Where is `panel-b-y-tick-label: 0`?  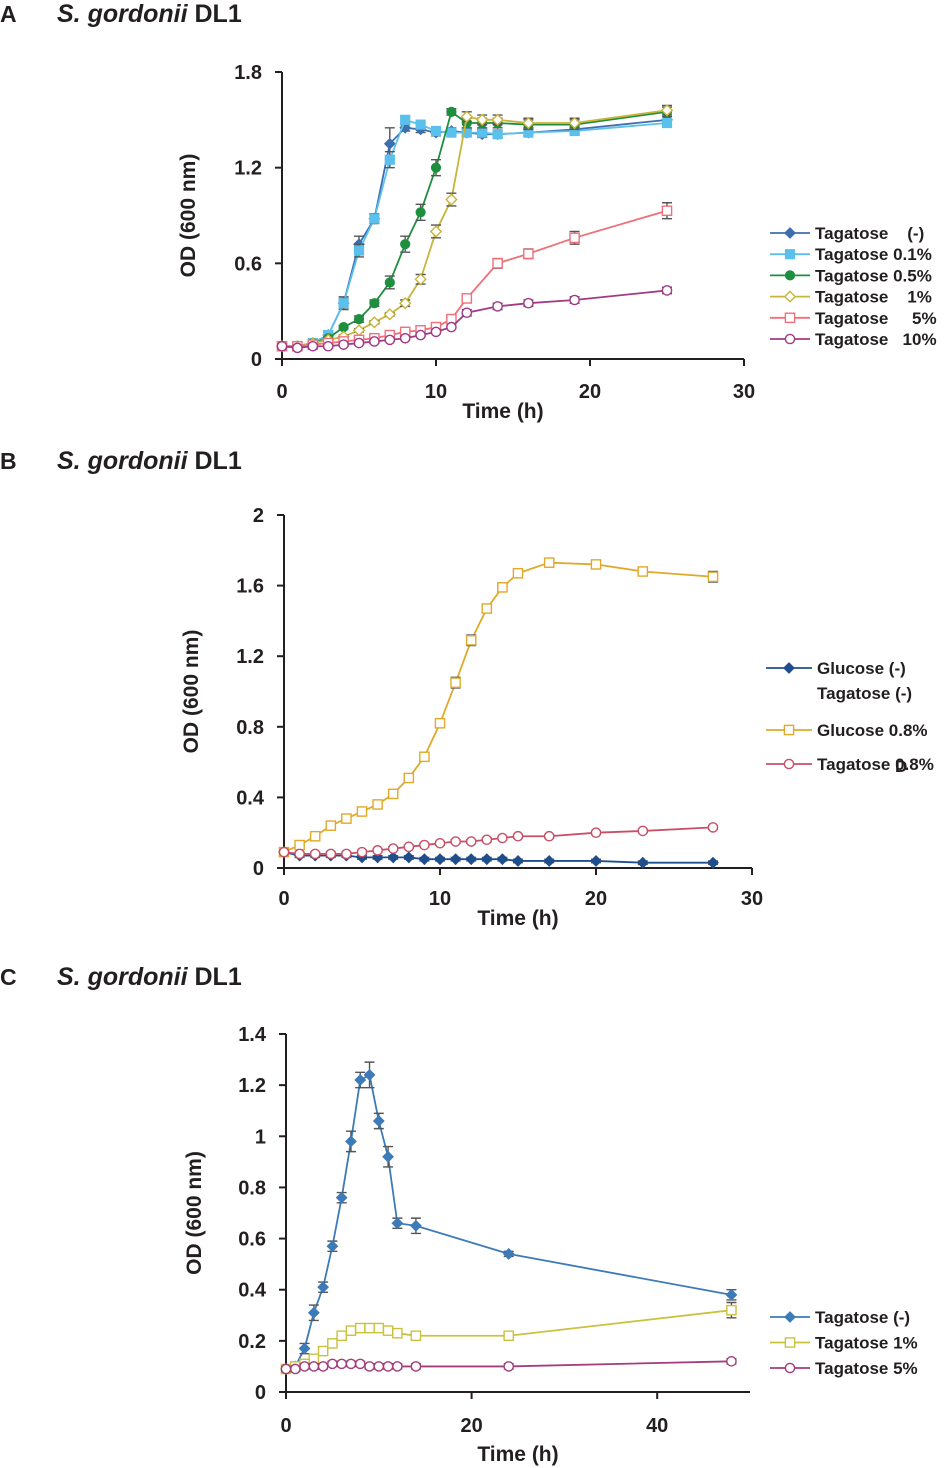 panel-b-y-tick-label: 0 is located at coordinates (258, 869).